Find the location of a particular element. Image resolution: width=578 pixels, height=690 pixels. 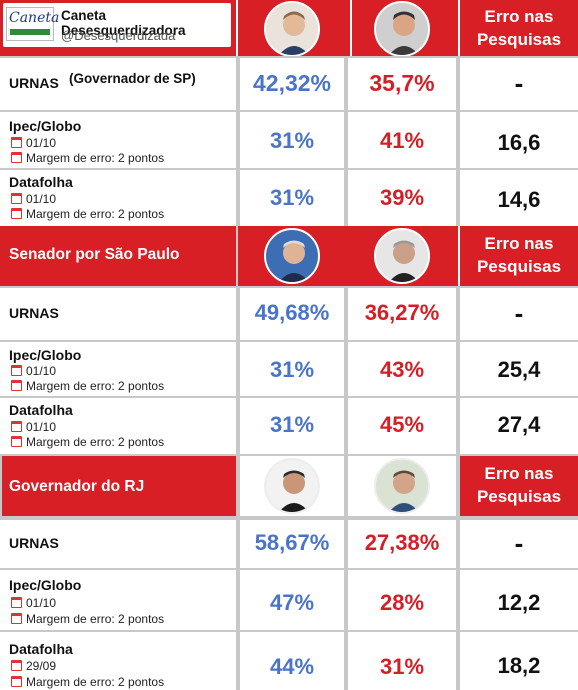

erro-line2: Pesquisas is located at coordinates (519, 39).